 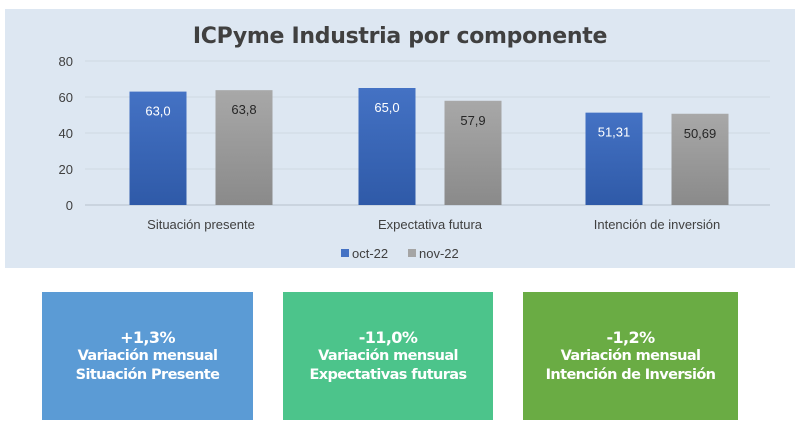 I want to click on data-label: 63,0, so click(x=157, y=111).